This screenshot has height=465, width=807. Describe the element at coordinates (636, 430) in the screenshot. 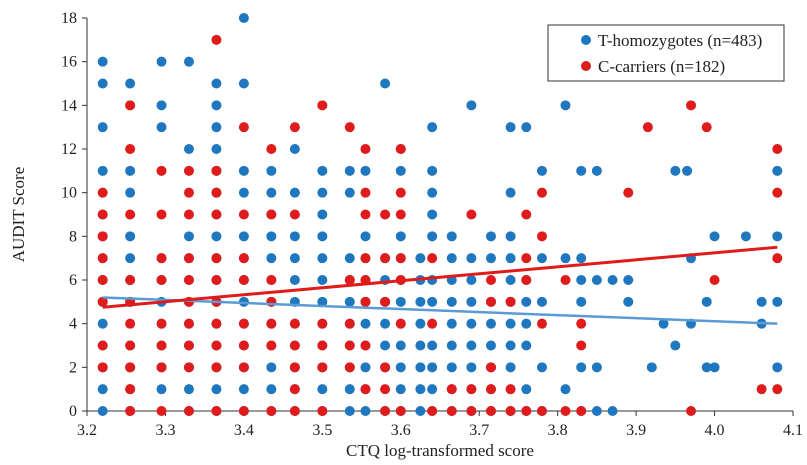

I see `x-tick-label: 3.9` at that location.